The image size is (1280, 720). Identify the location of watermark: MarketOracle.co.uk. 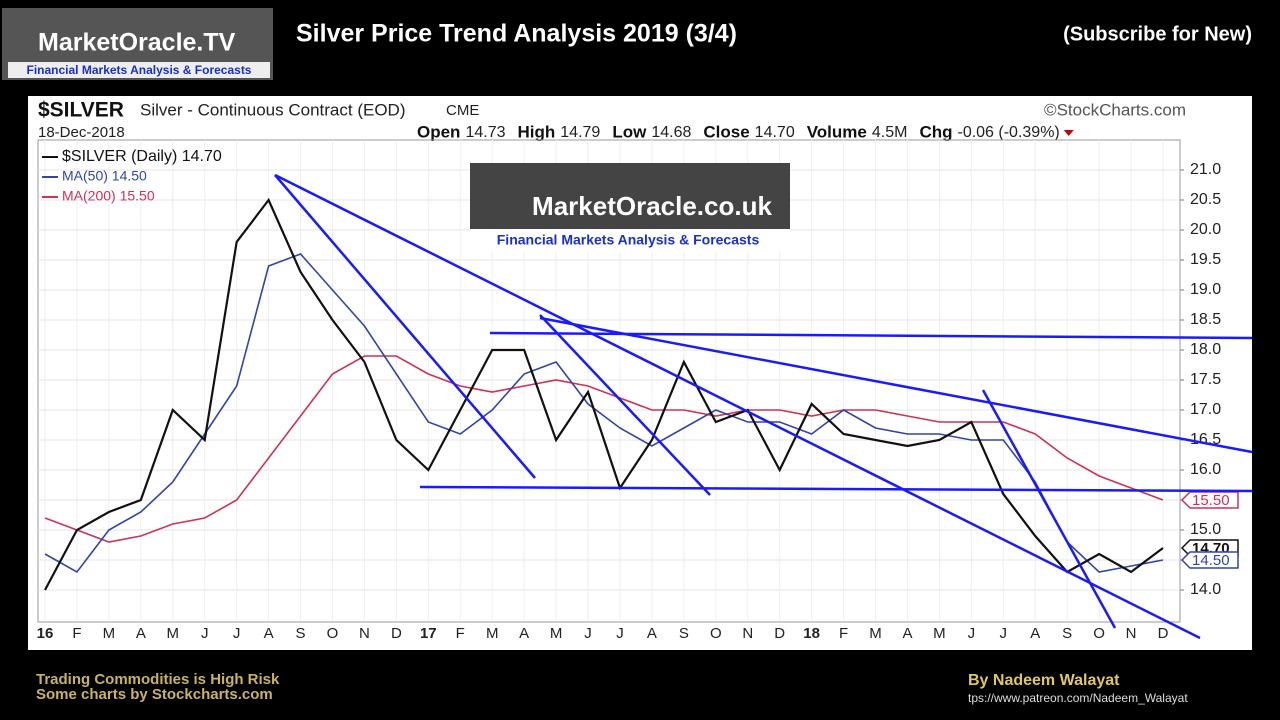
(652, 206).